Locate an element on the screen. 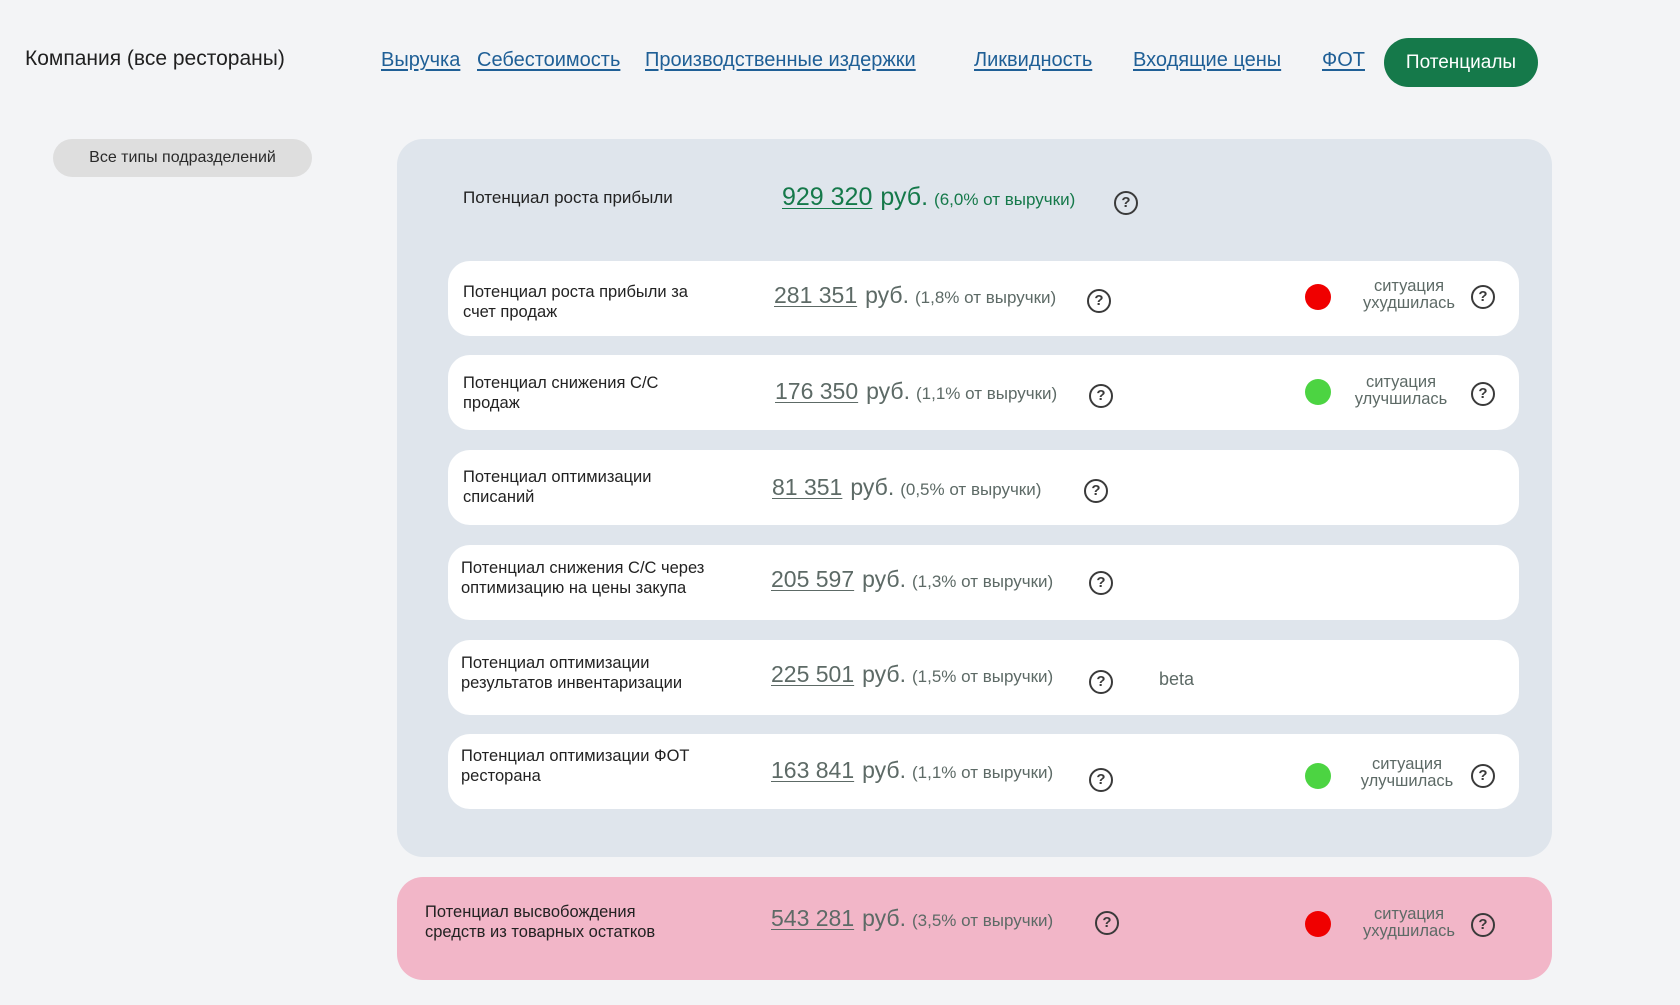  card-label: Потенциал оптимизации списаний is located at coordinates (557, 487).